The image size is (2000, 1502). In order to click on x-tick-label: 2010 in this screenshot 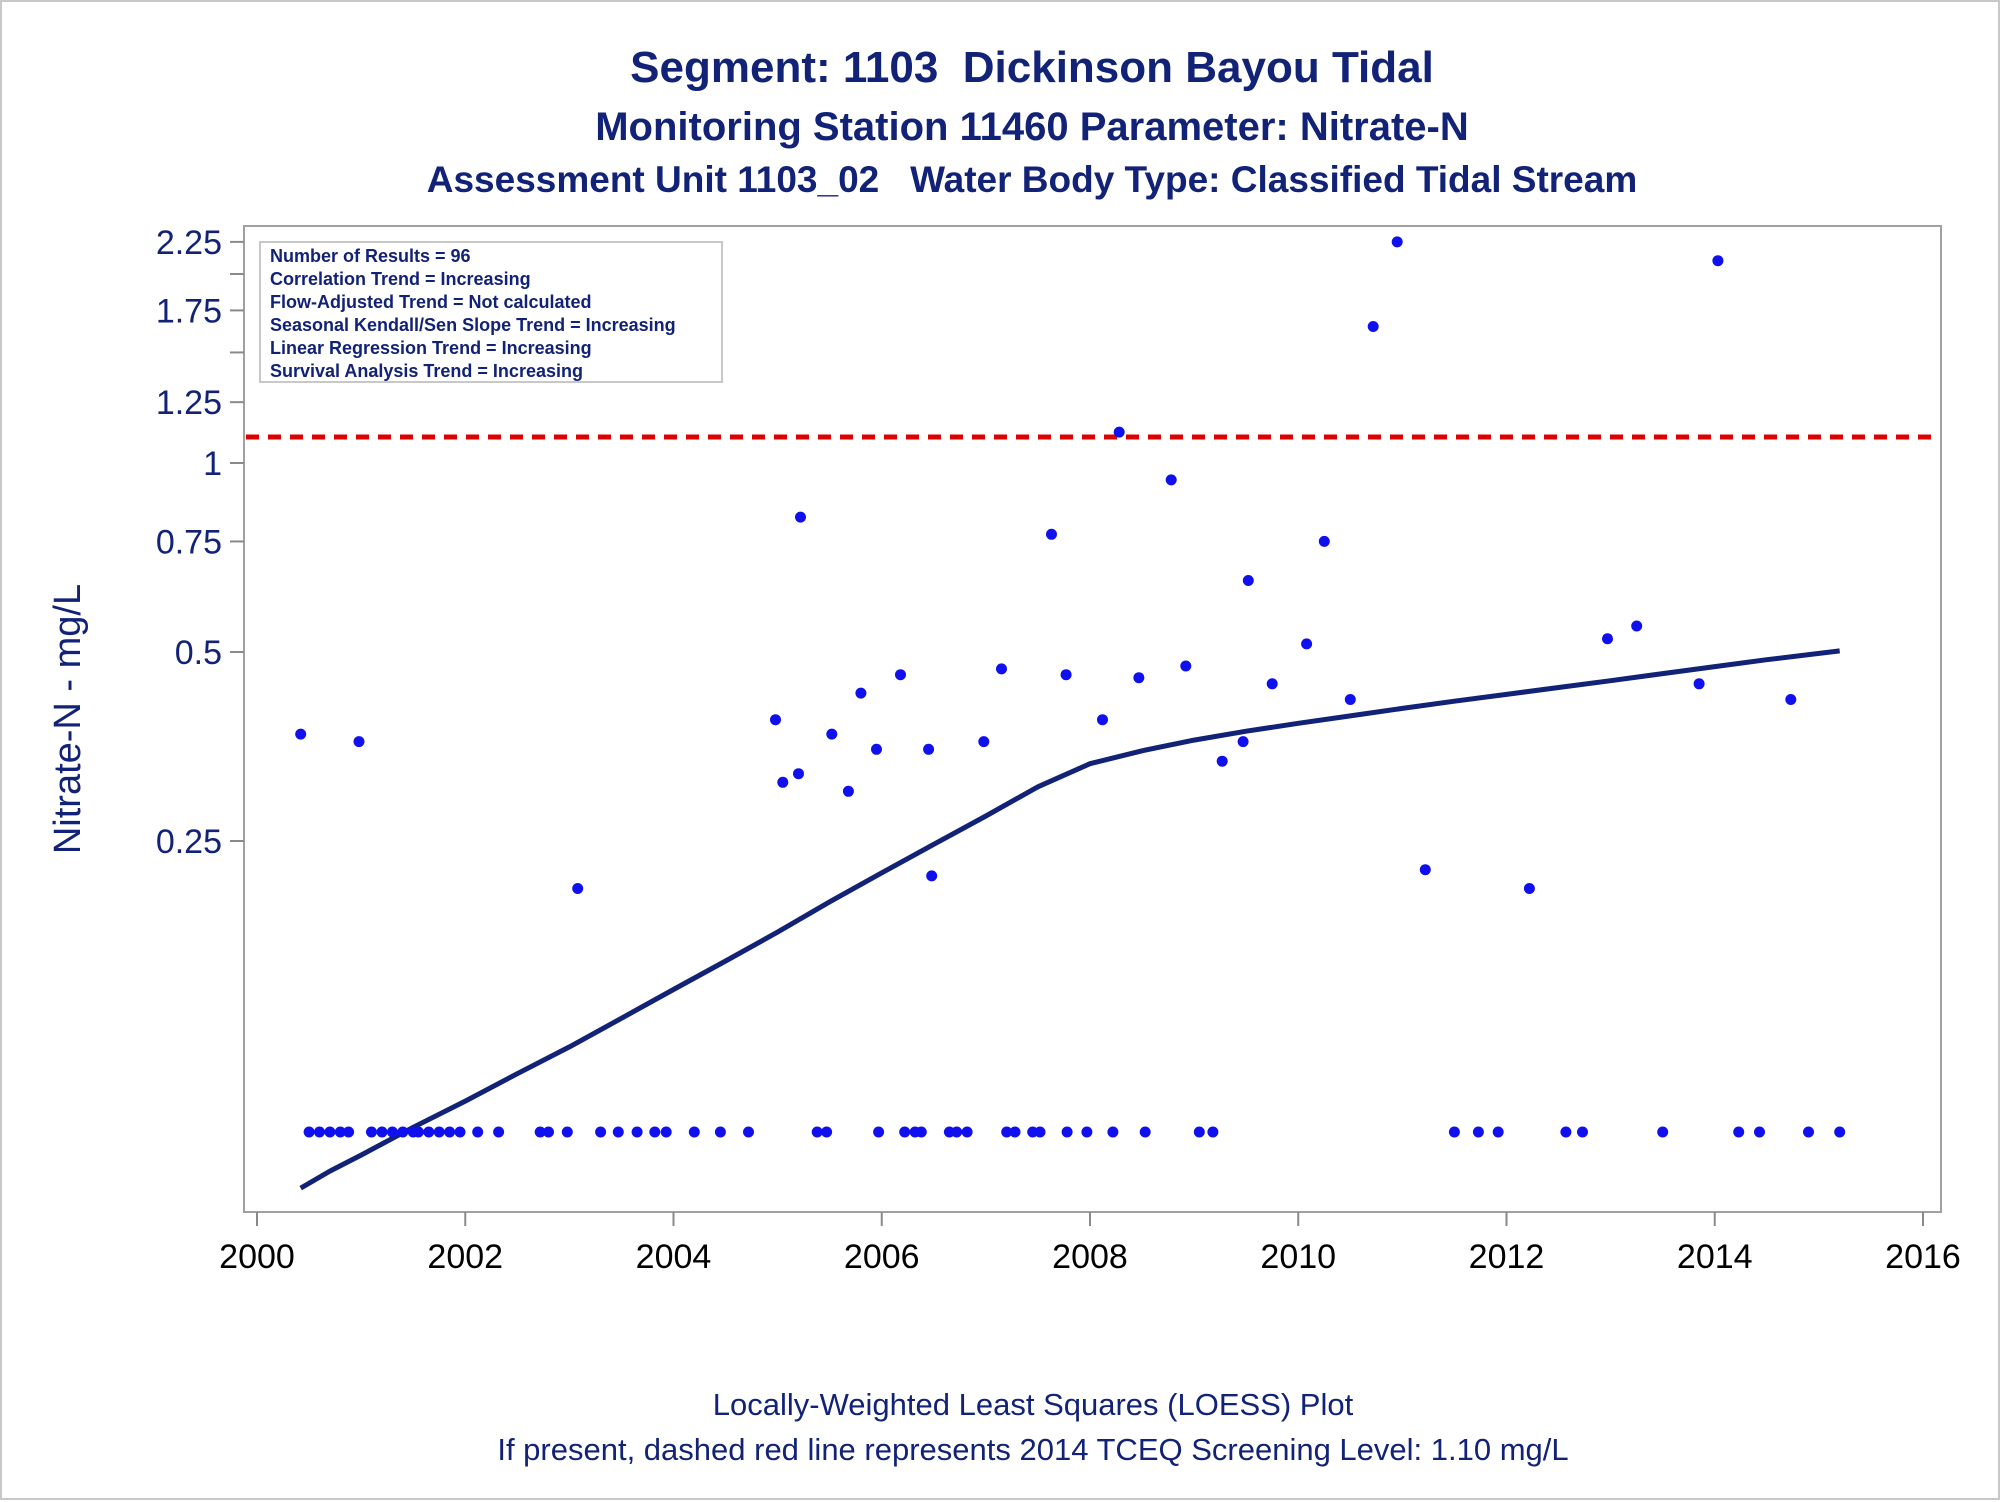, I will do `click(1298, 1257)`.